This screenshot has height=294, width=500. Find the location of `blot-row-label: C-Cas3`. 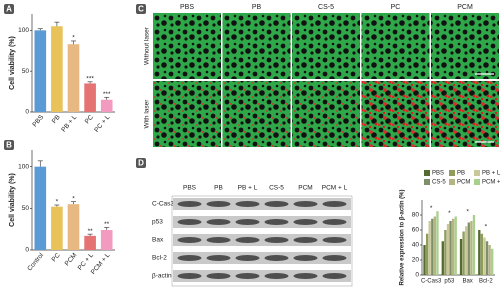

blot-row-label: C-Cas3 is located at coordinates (163, 204).